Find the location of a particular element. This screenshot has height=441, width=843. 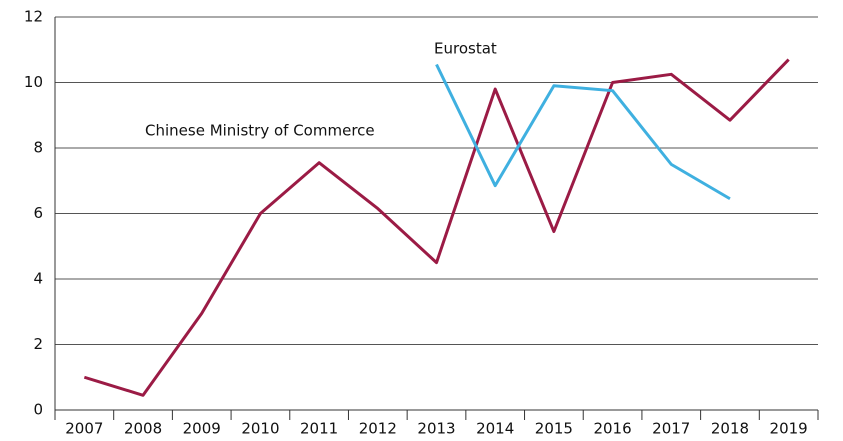

x-tick-label: 2015 is located at coordinates (554, 429).